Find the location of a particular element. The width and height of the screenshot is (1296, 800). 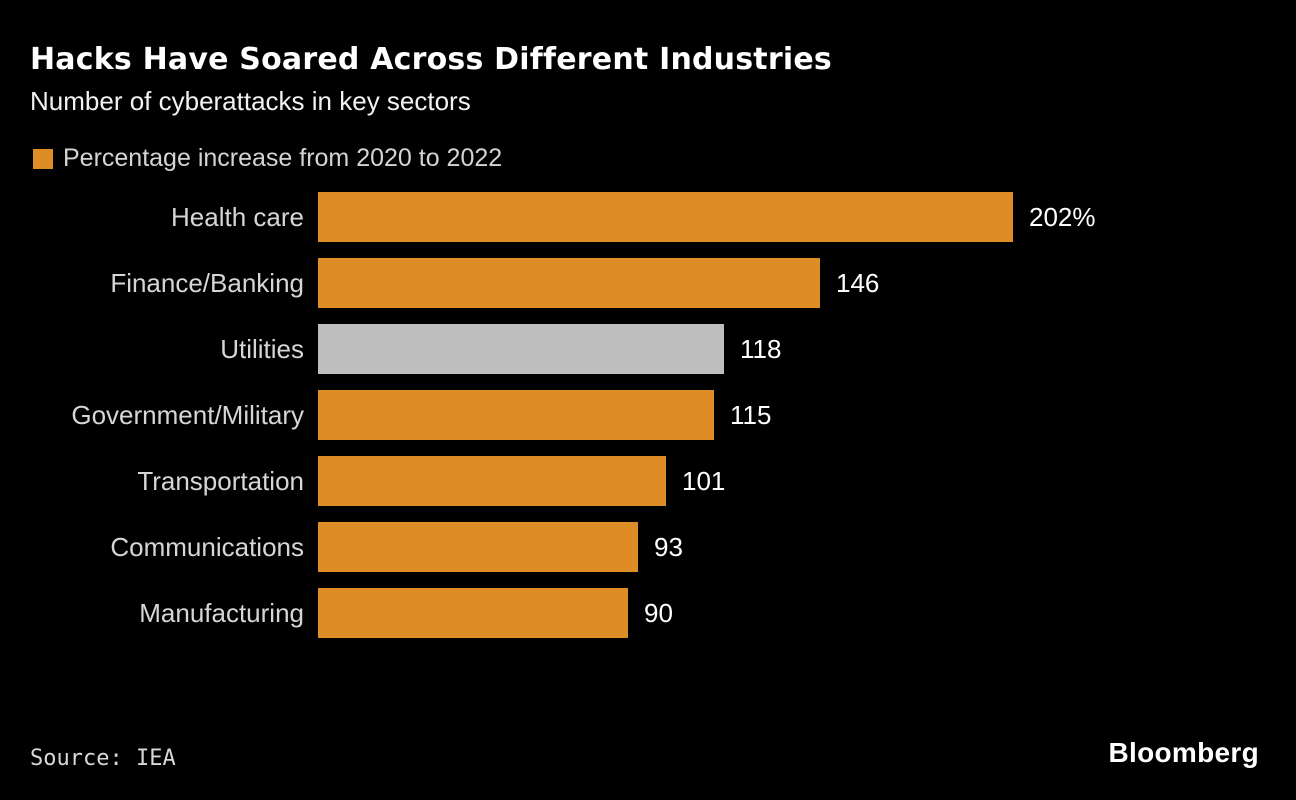

value-label: 146 is located at coordinates (858, 282).